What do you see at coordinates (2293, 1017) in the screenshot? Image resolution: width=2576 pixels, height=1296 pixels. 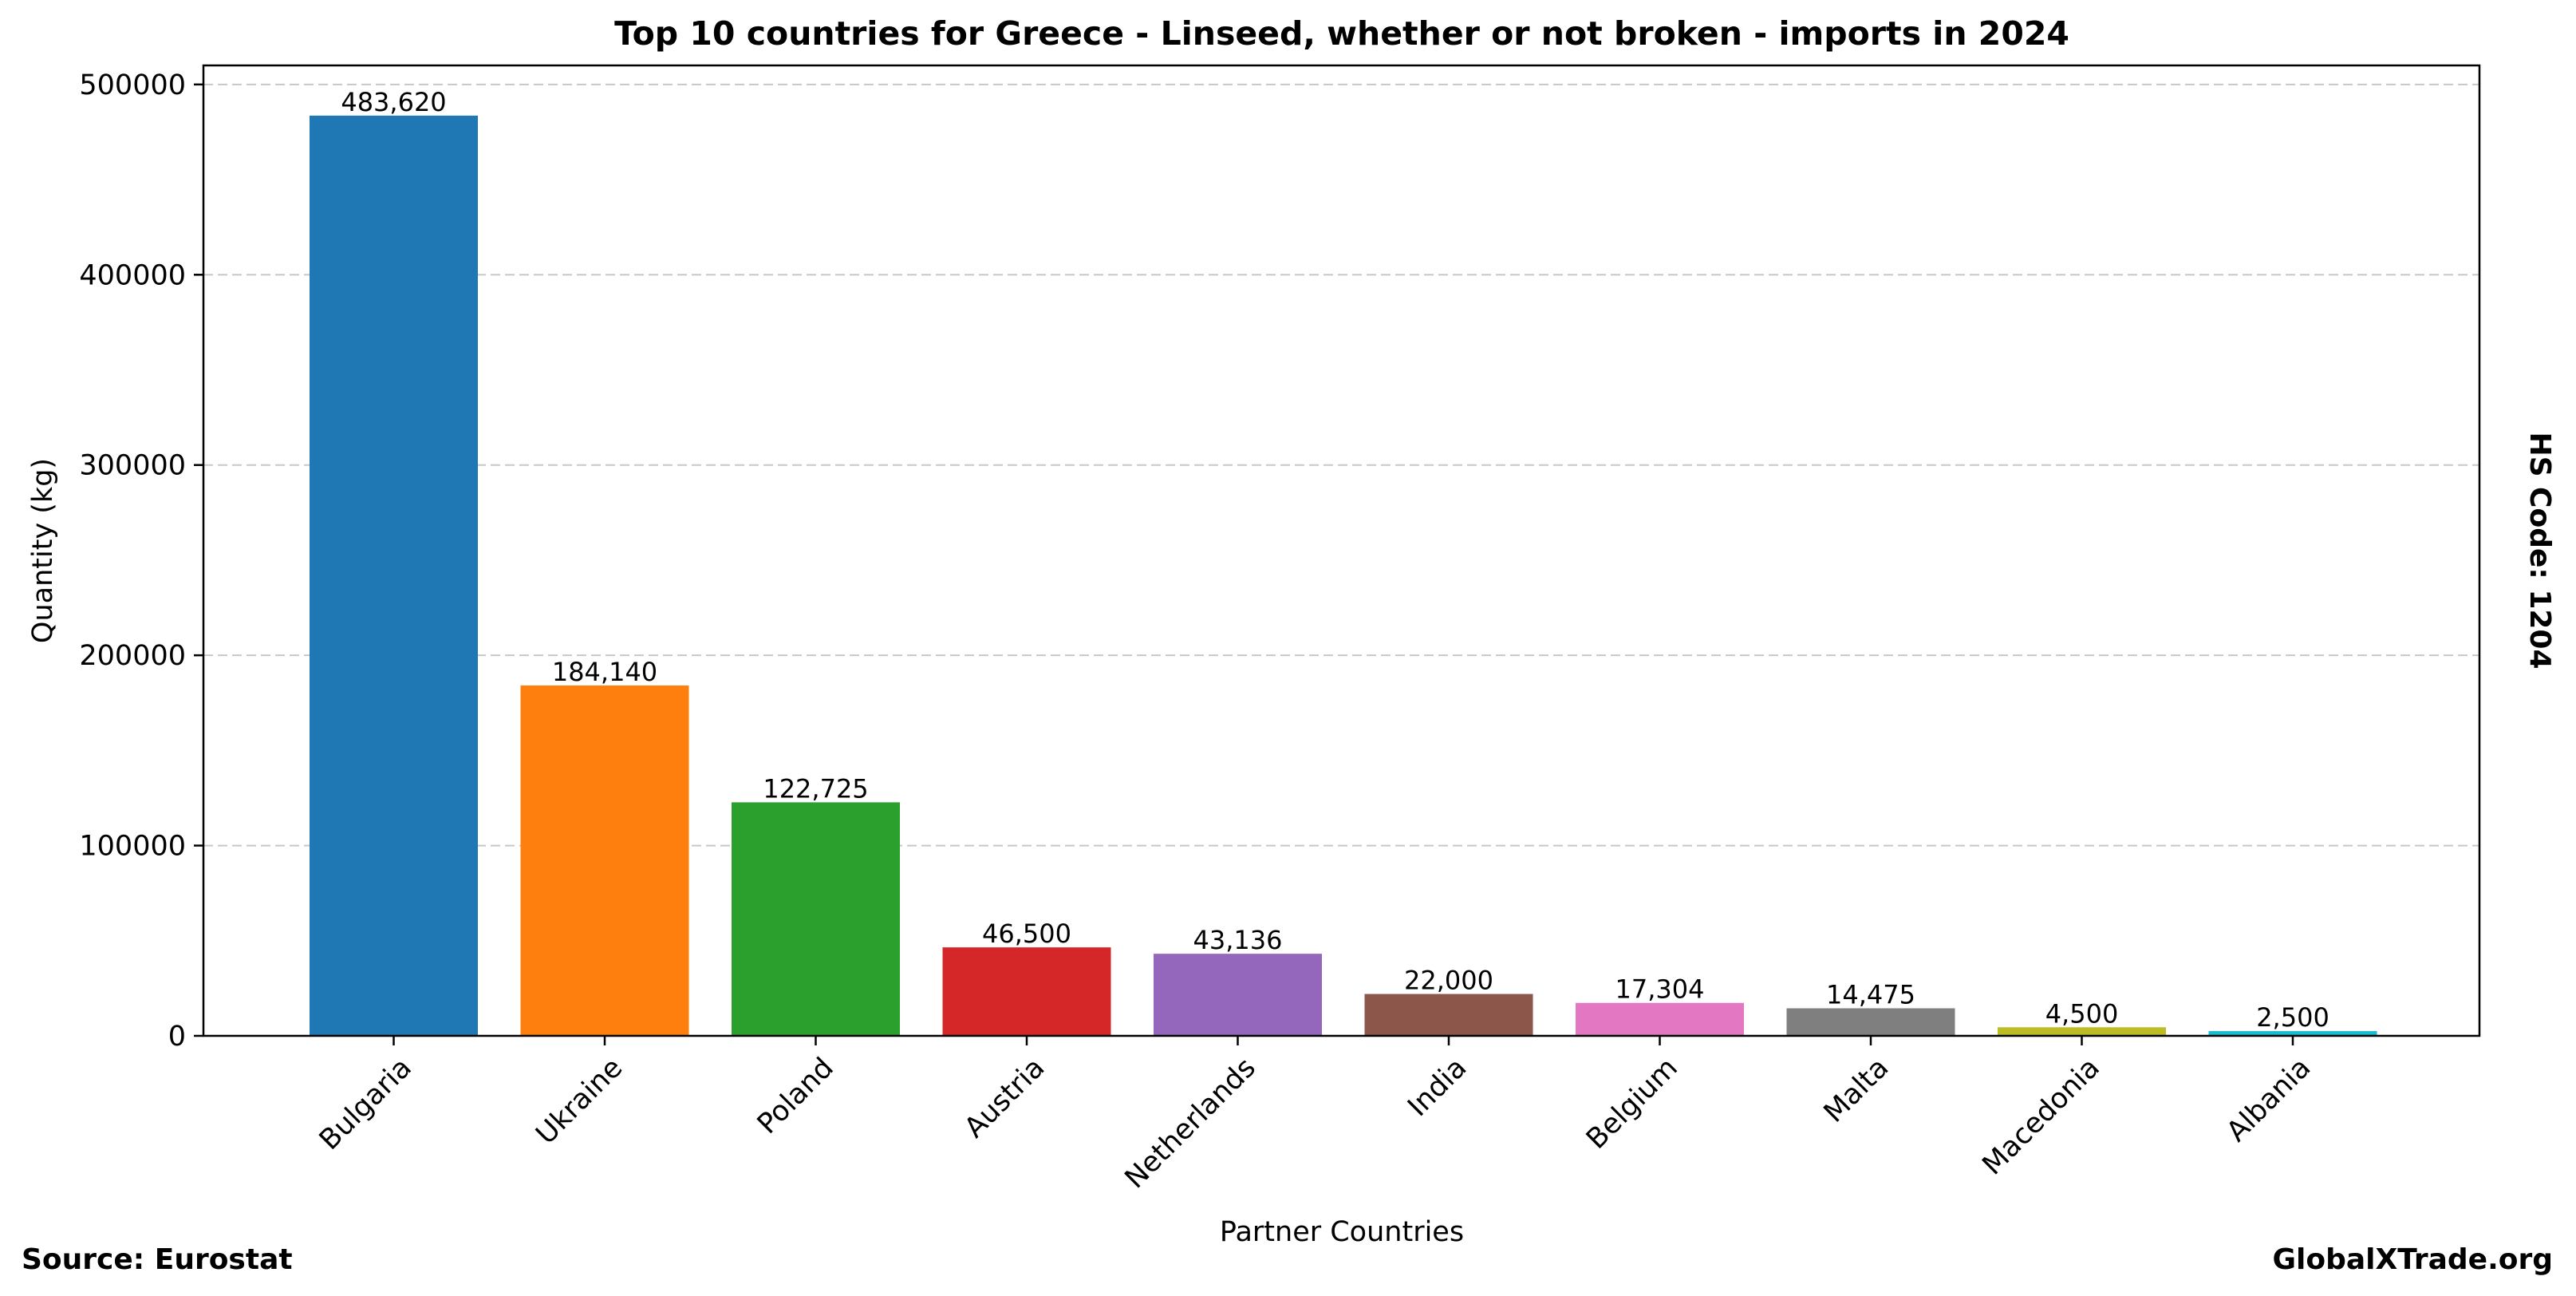 I see `data-label: 2,500` at bounding box center [2293, 1017].